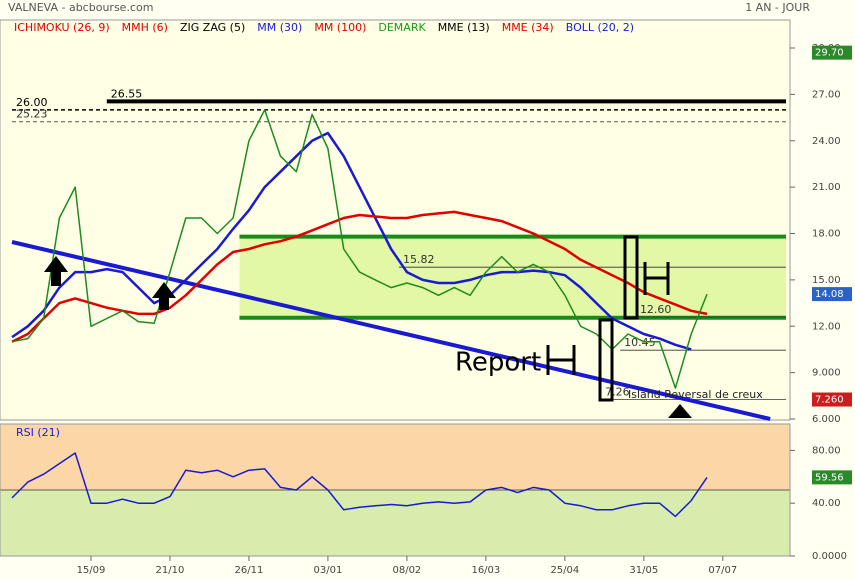 This screenshot has width=855, height=580. What do you see at coordinates (80, 7) in the screenshot?
I see `chart-title: VALNEVA - abcbourse.com` at bounding box center [80, 7].